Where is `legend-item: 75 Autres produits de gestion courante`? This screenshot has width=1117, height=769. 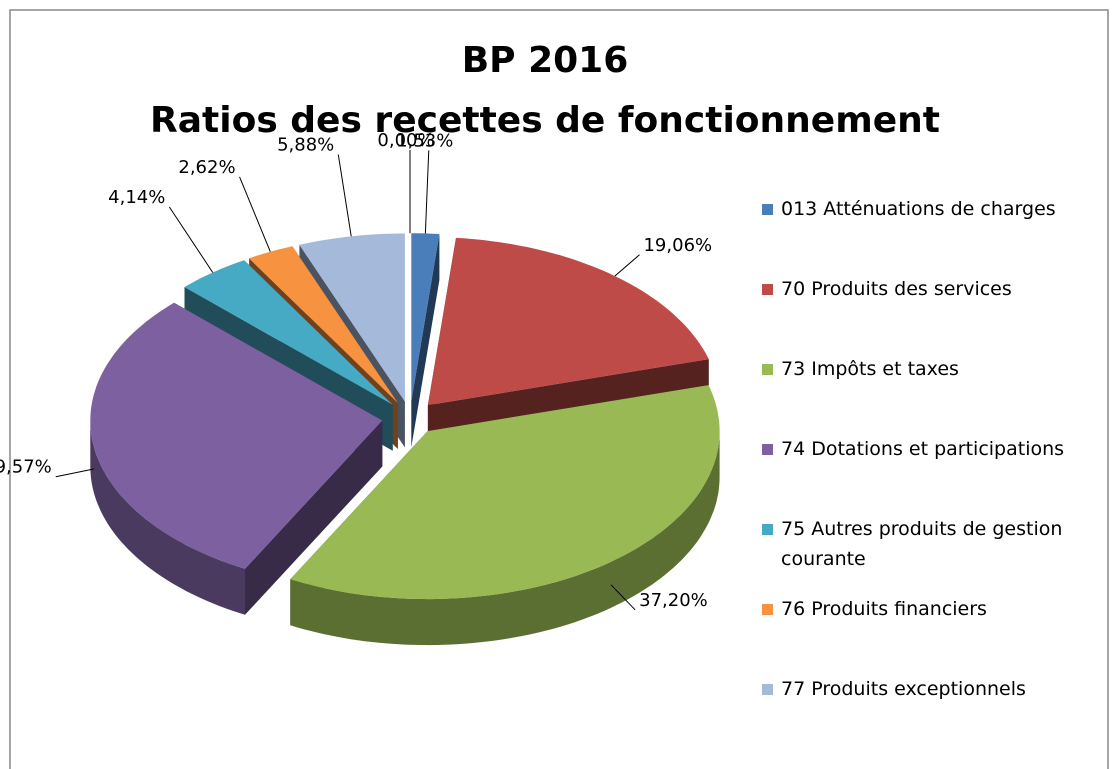 legend-item: 75 Autres produits de gestion courante is located at coordinates (932, 544).